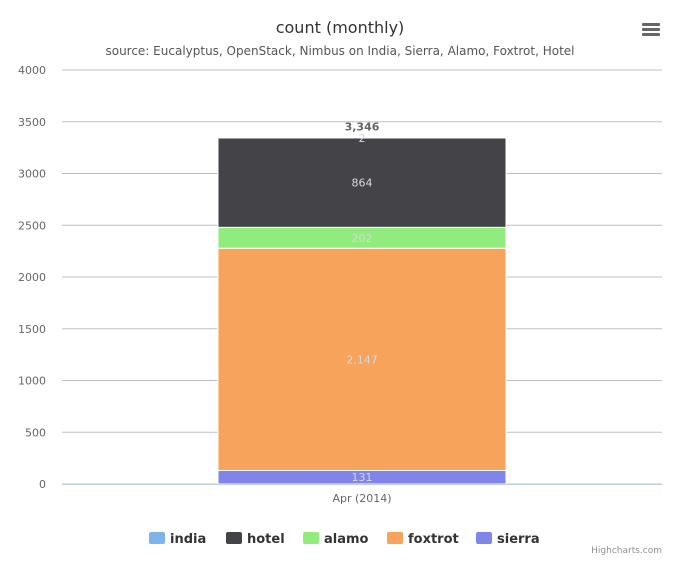 The height and width of the screenshot is (566, 680). What do you see at coordinates (362, 238) in the screenshot?
I see `data-label-alamo: 202` at bounding box center [362, 238].